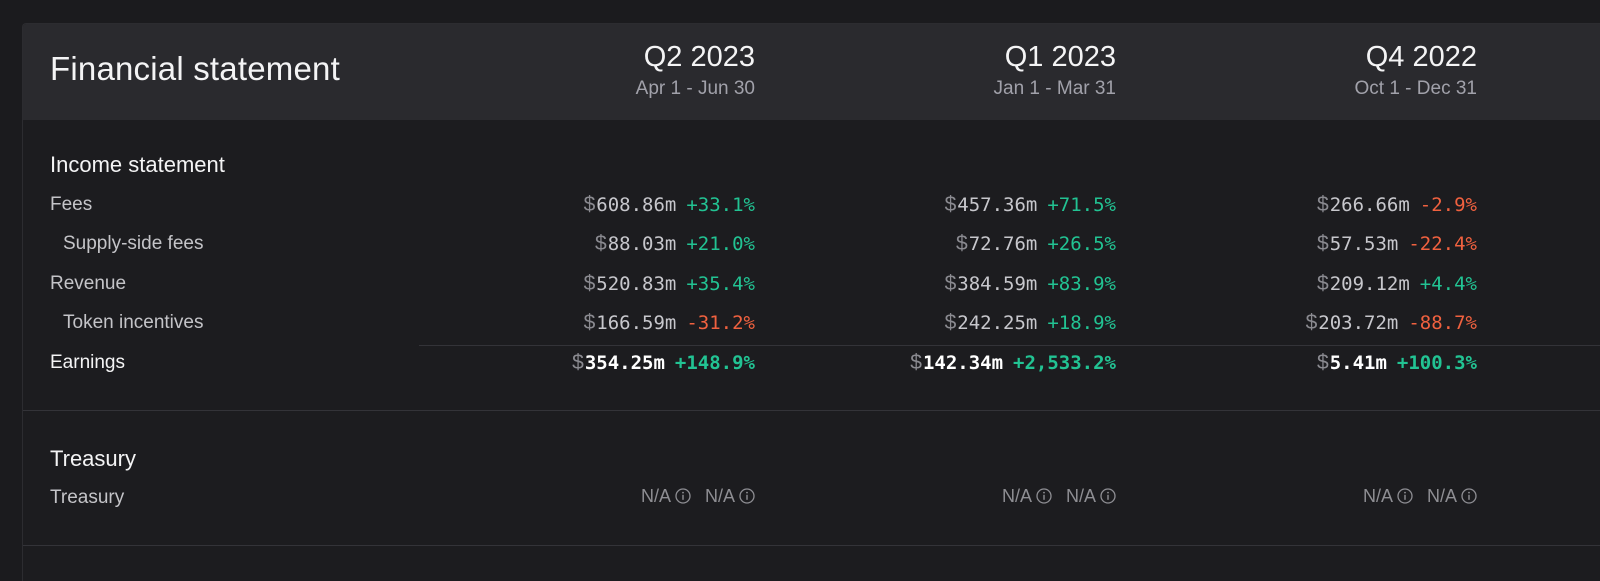 Image resolution: width=1600 pixels, height=581 pixels. Describe the element at coordinates (137, 164) in the screenshot. I see `income-statement-title: Income statement` at that location.